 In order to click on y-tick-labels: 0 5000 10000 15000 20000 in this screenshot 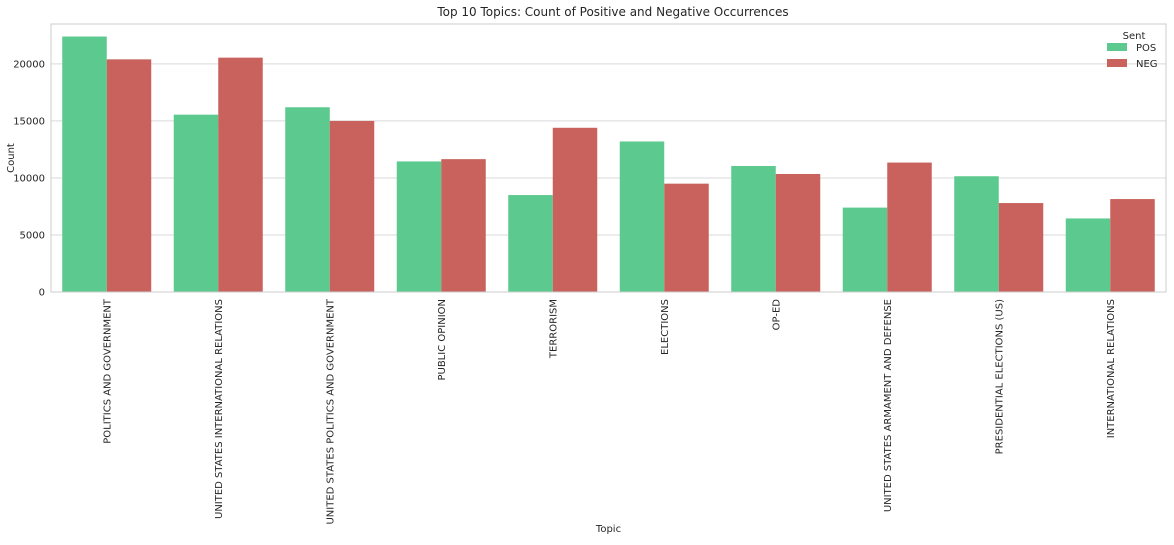, I will do `click(29, 178)`.